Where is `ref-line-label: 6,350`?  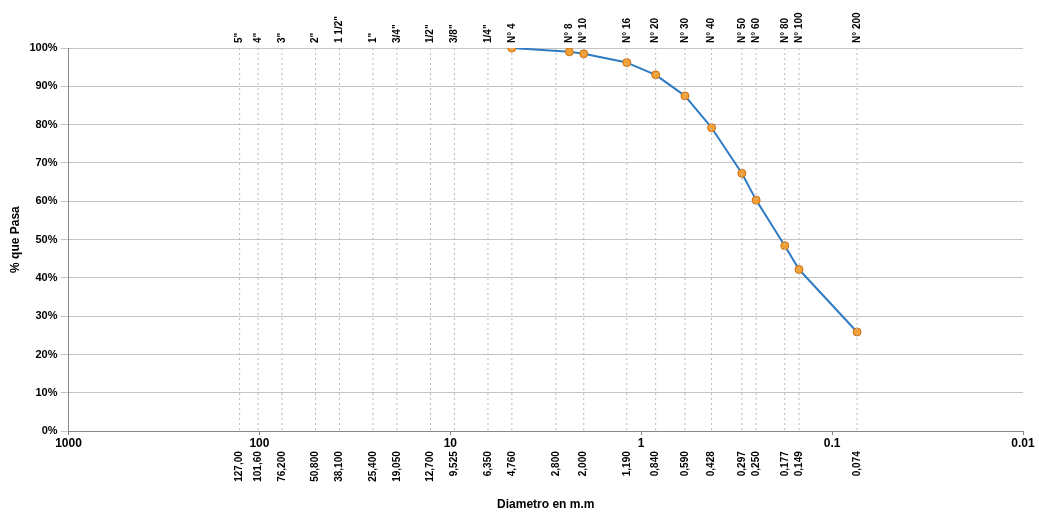 ref-line-label: 6,350 is located at coordinates (487, 463).